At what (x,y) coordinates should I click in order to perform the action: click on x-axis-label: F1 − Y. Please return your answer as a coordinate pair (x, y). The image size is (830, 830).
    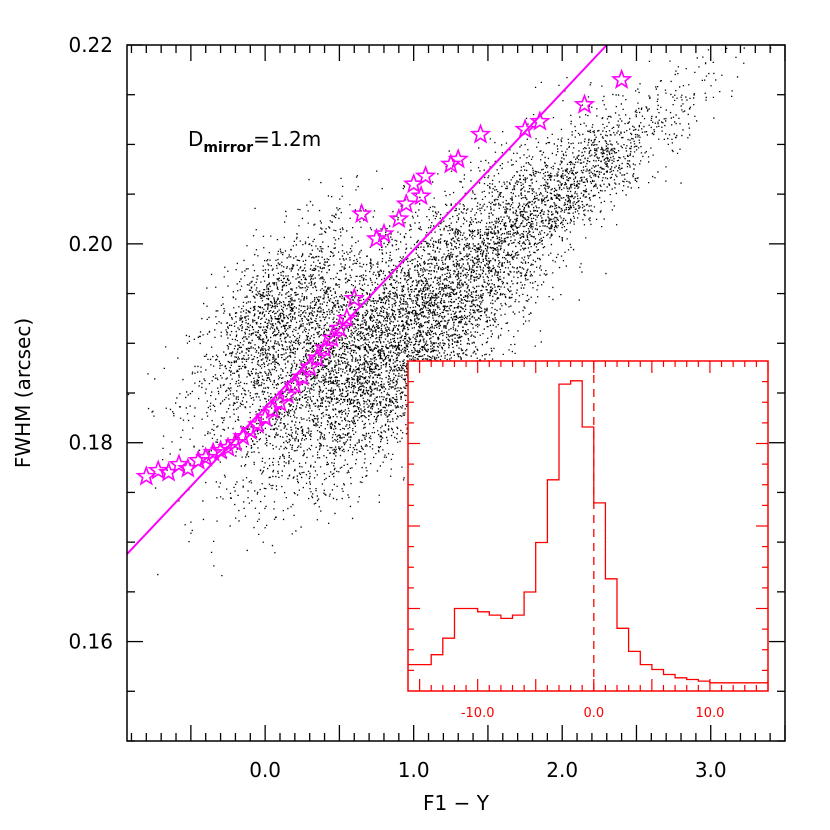
    Looking at the image, I should click on (456, 803).